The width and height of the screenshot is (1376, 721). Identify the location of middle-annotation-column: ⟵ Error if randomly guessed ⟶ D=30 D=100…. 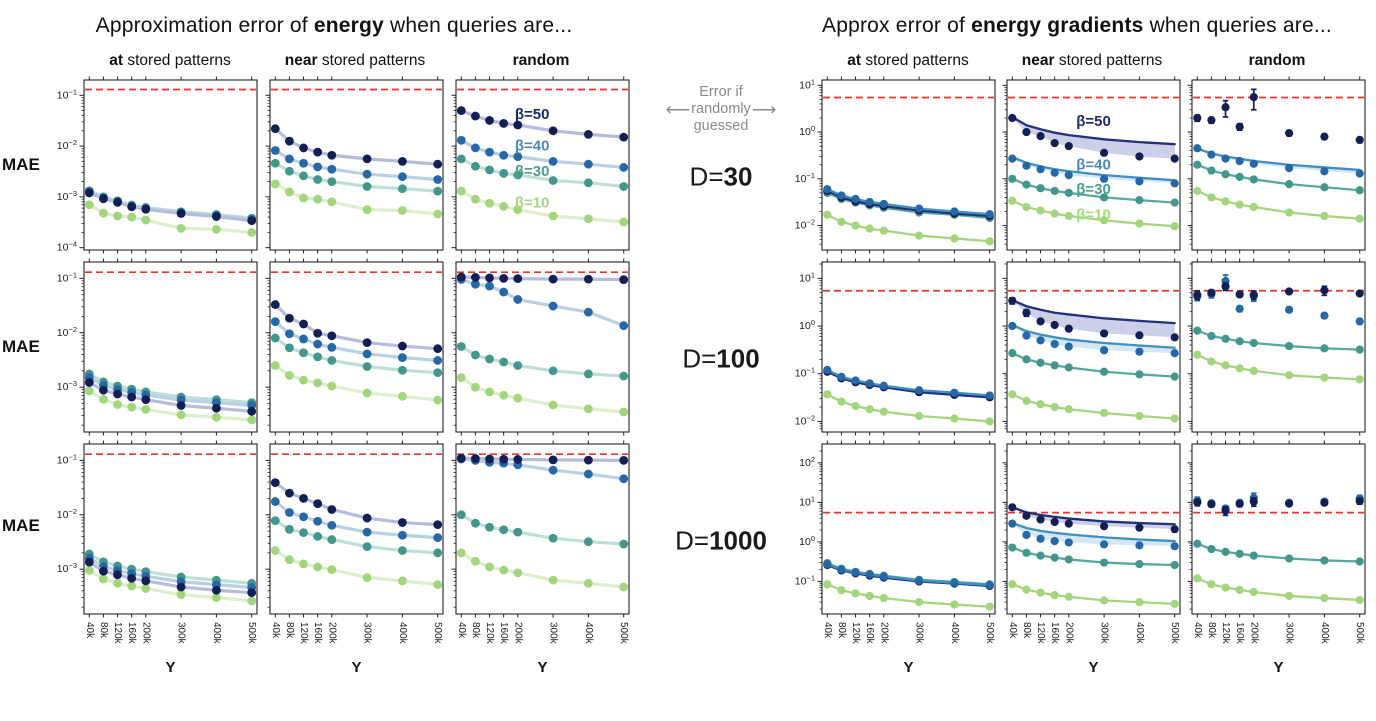
(721, 360).